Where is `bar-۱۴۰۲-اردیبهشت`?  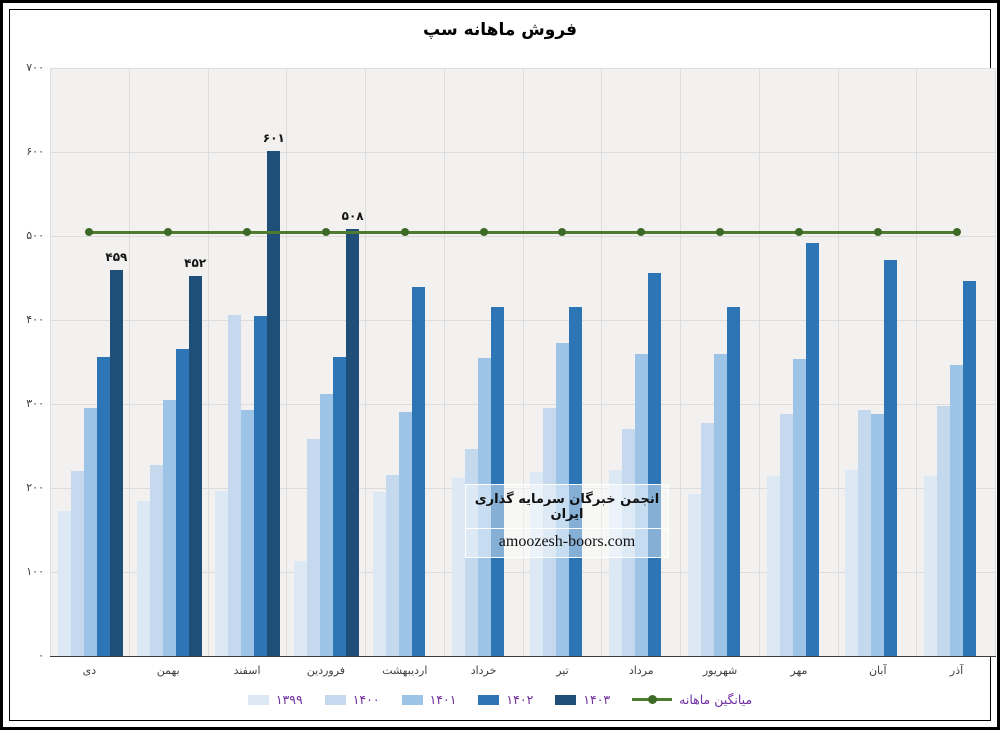
bar-۱۴۰۲-اردیبهشت is located at coordinates (418, 471).